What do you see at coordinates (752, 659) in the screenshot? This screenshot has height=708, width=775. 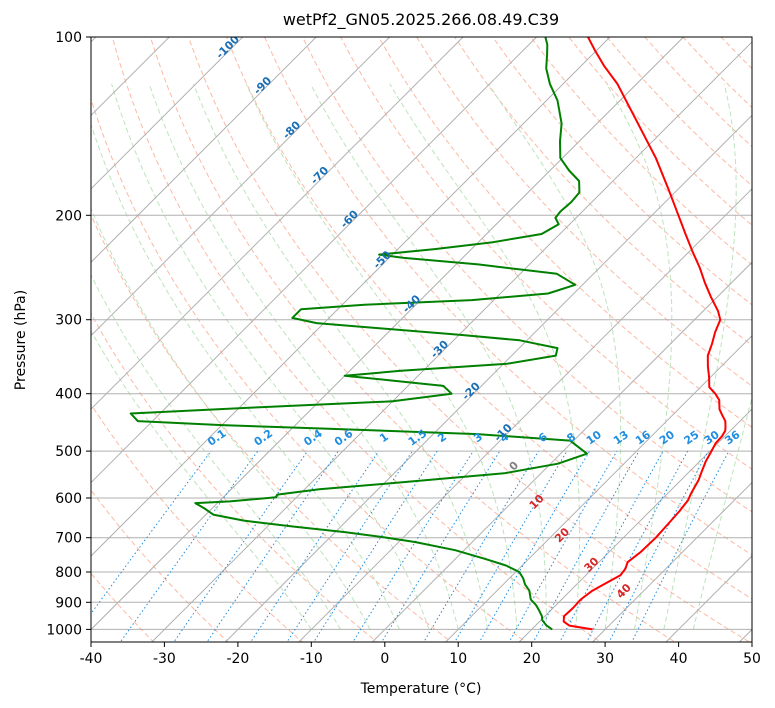 I see `x-tick-label: 50` at bounding box center [752, 659].